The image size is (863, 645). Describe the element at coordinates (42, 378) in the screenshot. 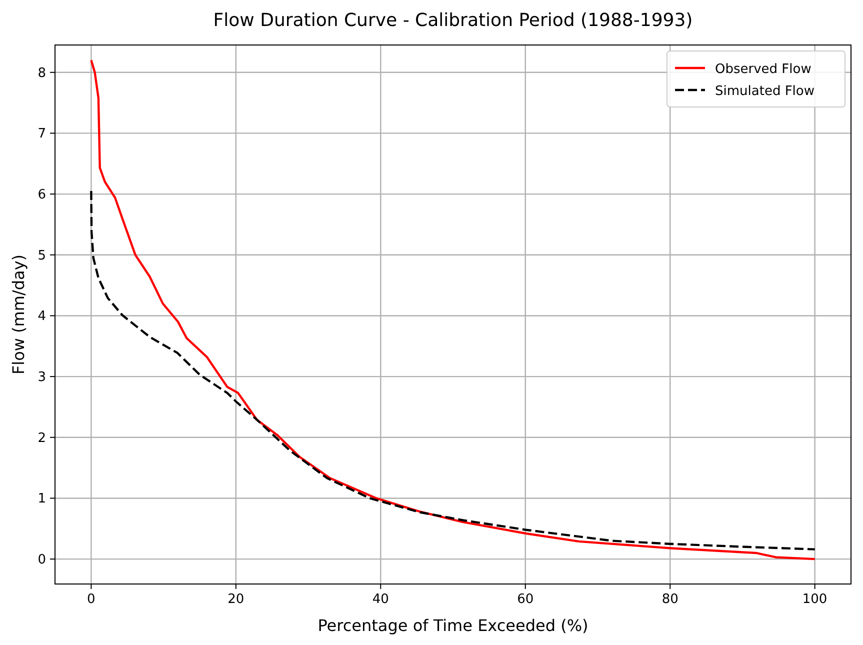

I see `y-tick-label: 3` at that location.